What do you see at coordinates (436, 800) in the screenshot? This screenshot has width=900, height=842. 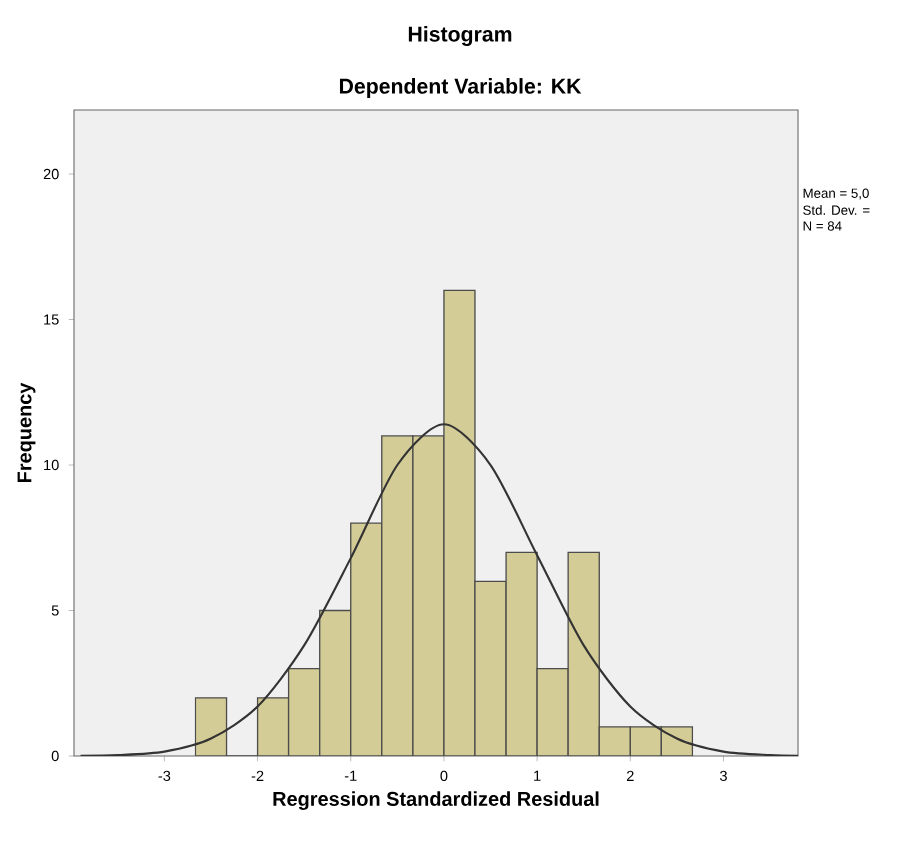 I see `x-axis-title: Regression Standardized Residual` at bounding box center [436, 800].